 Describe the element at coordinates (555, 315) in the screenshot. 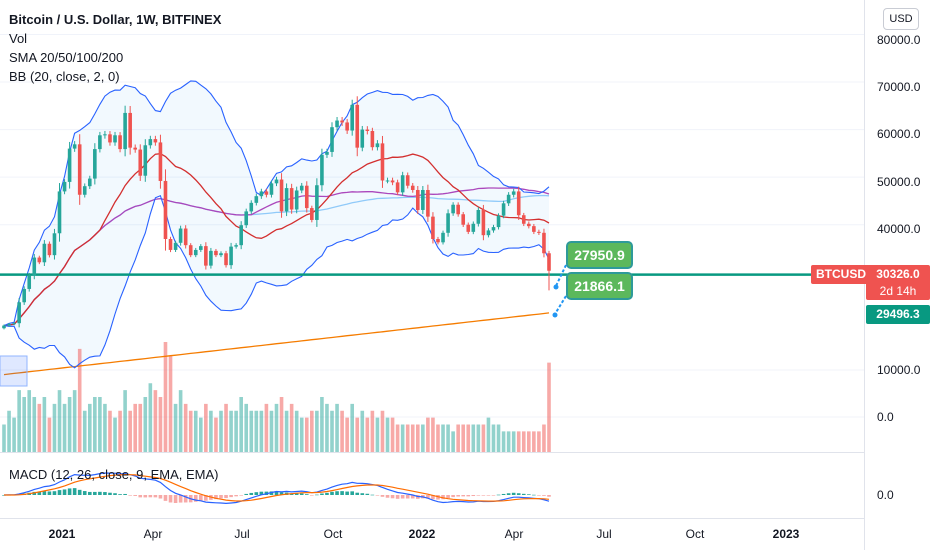

I see `callout-lower-anchor` at that location.